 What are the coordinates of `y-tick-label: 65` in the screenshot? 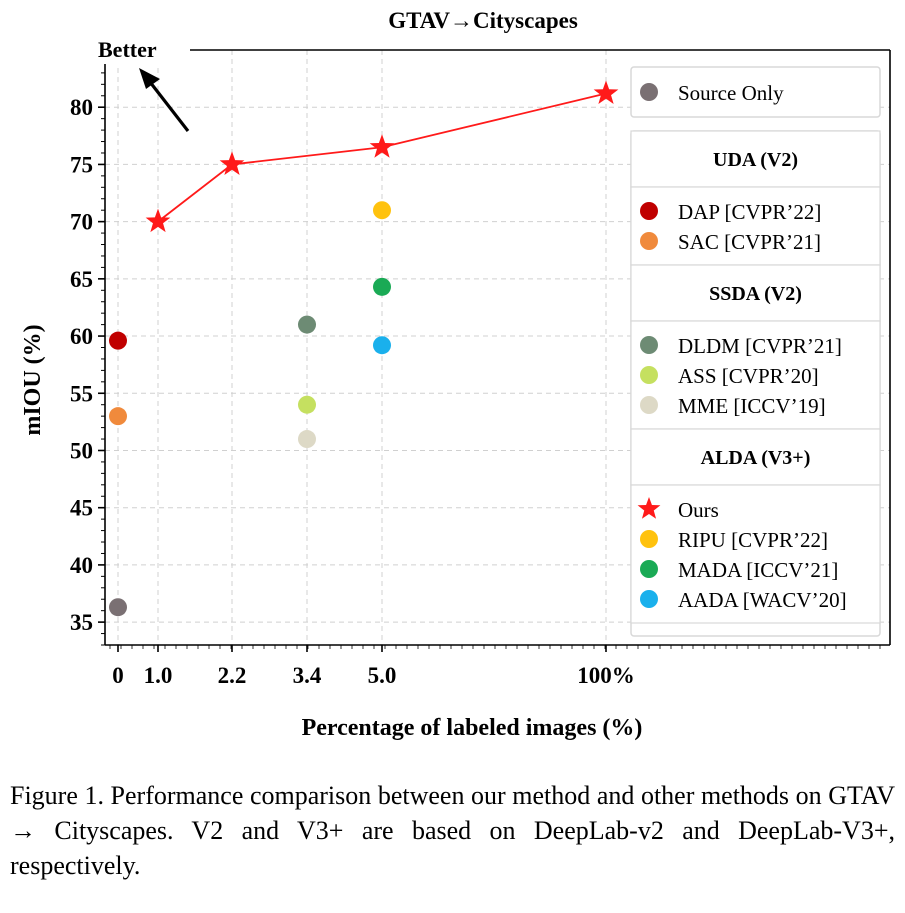 It's located at (81, 279).